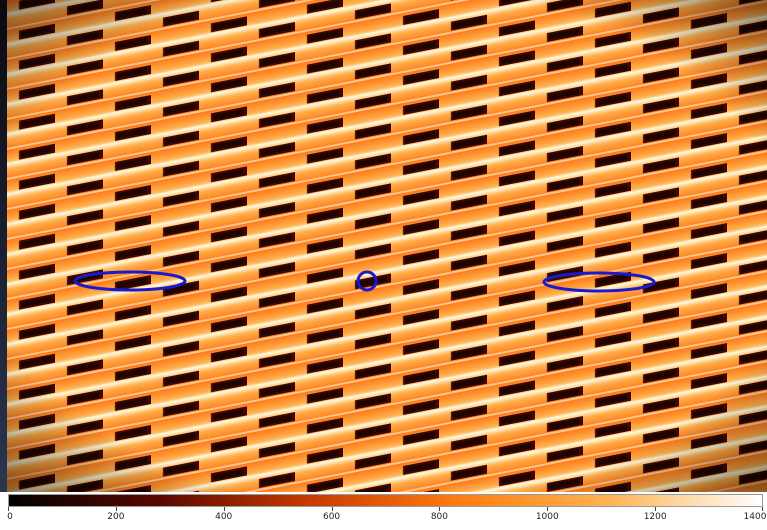  I want to click on colorbar-tick-label: 200, so click(116, 517).